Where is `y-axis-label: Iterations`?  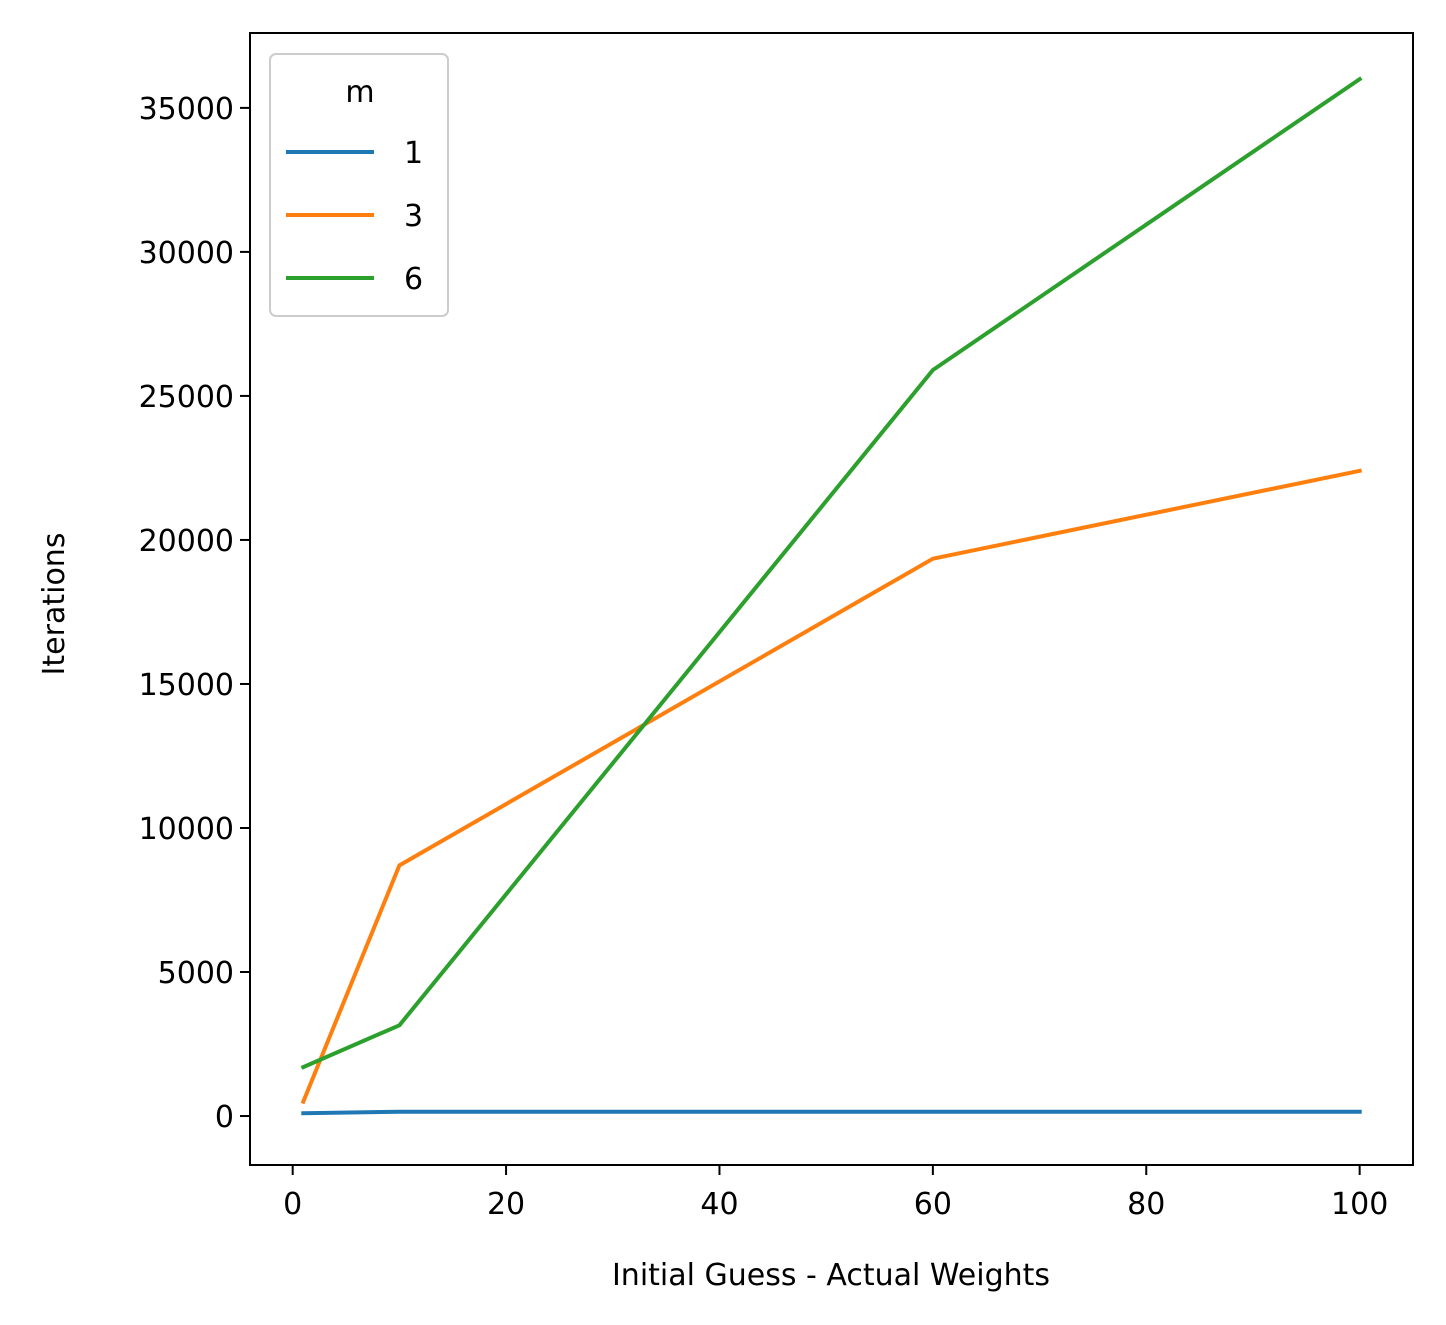
y-axis-label: Iterations is located at coordinates (54, 604).